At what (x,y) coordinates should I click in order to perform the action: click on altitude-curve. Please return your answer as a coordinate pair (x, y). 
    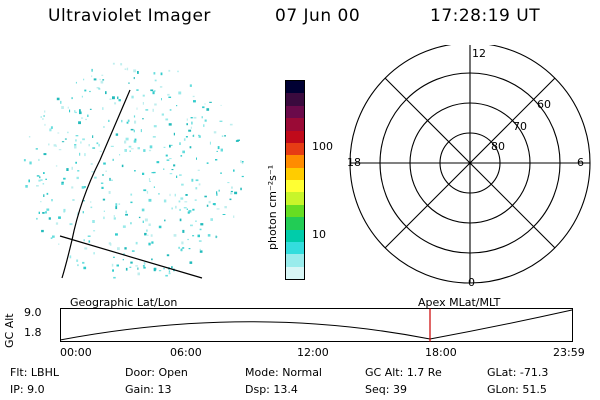
    Looking at the image, I should click on (316, 325).